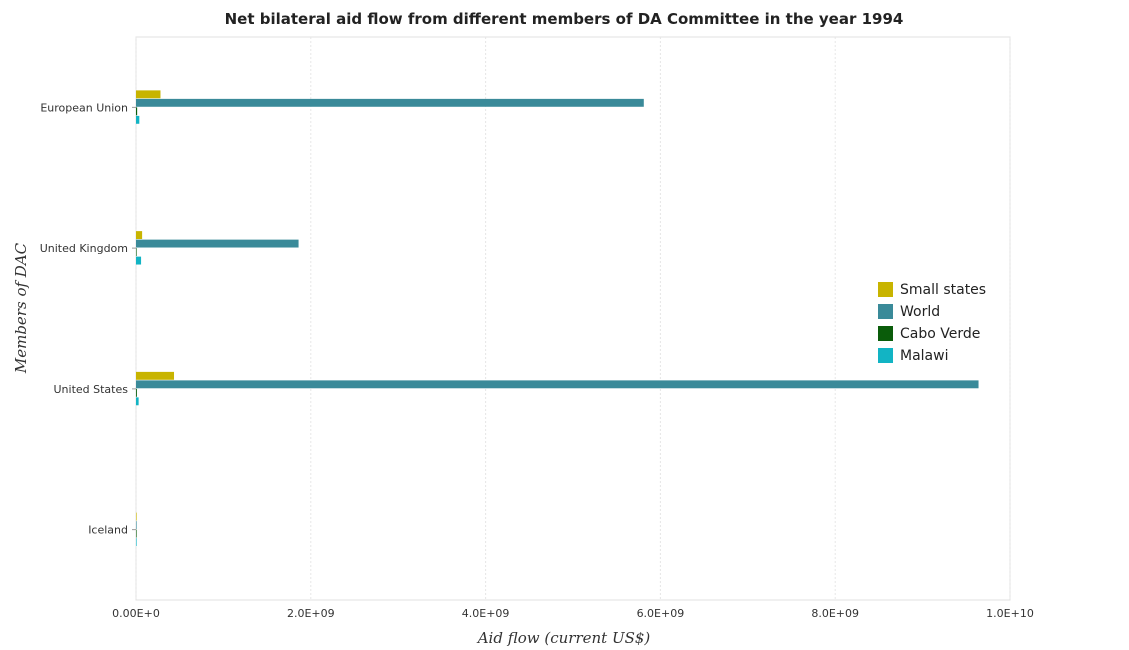  I want to click on y-tick-label: United States, so click(91, 389).